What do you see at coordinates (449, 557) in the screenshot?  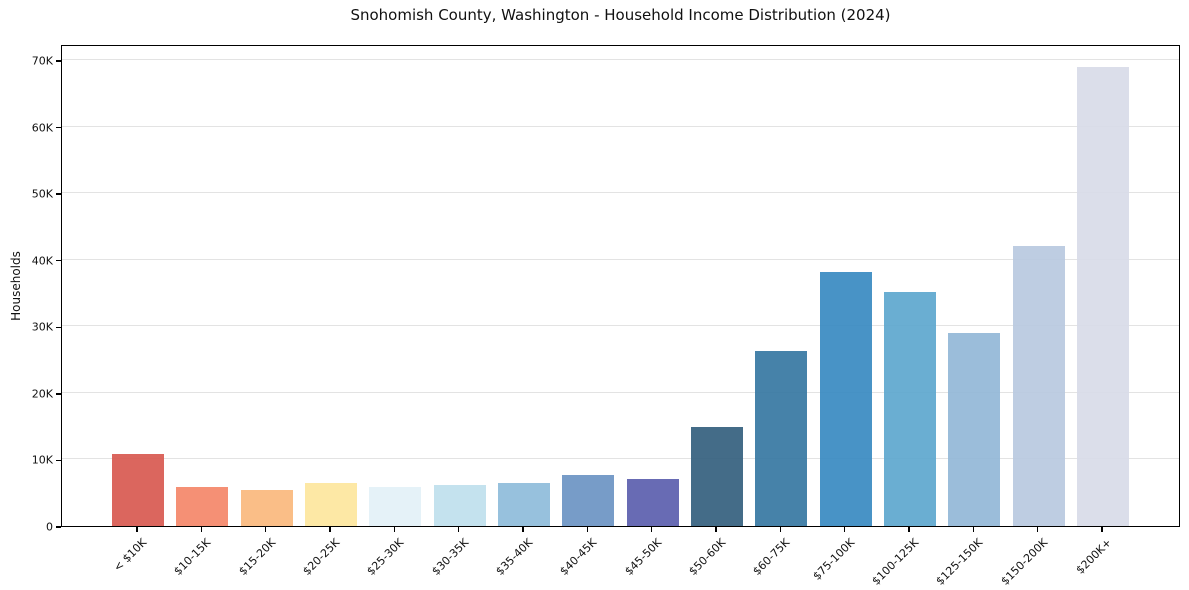 I see `x-tick-label: $30-35K` at bounding box center [449, 557].